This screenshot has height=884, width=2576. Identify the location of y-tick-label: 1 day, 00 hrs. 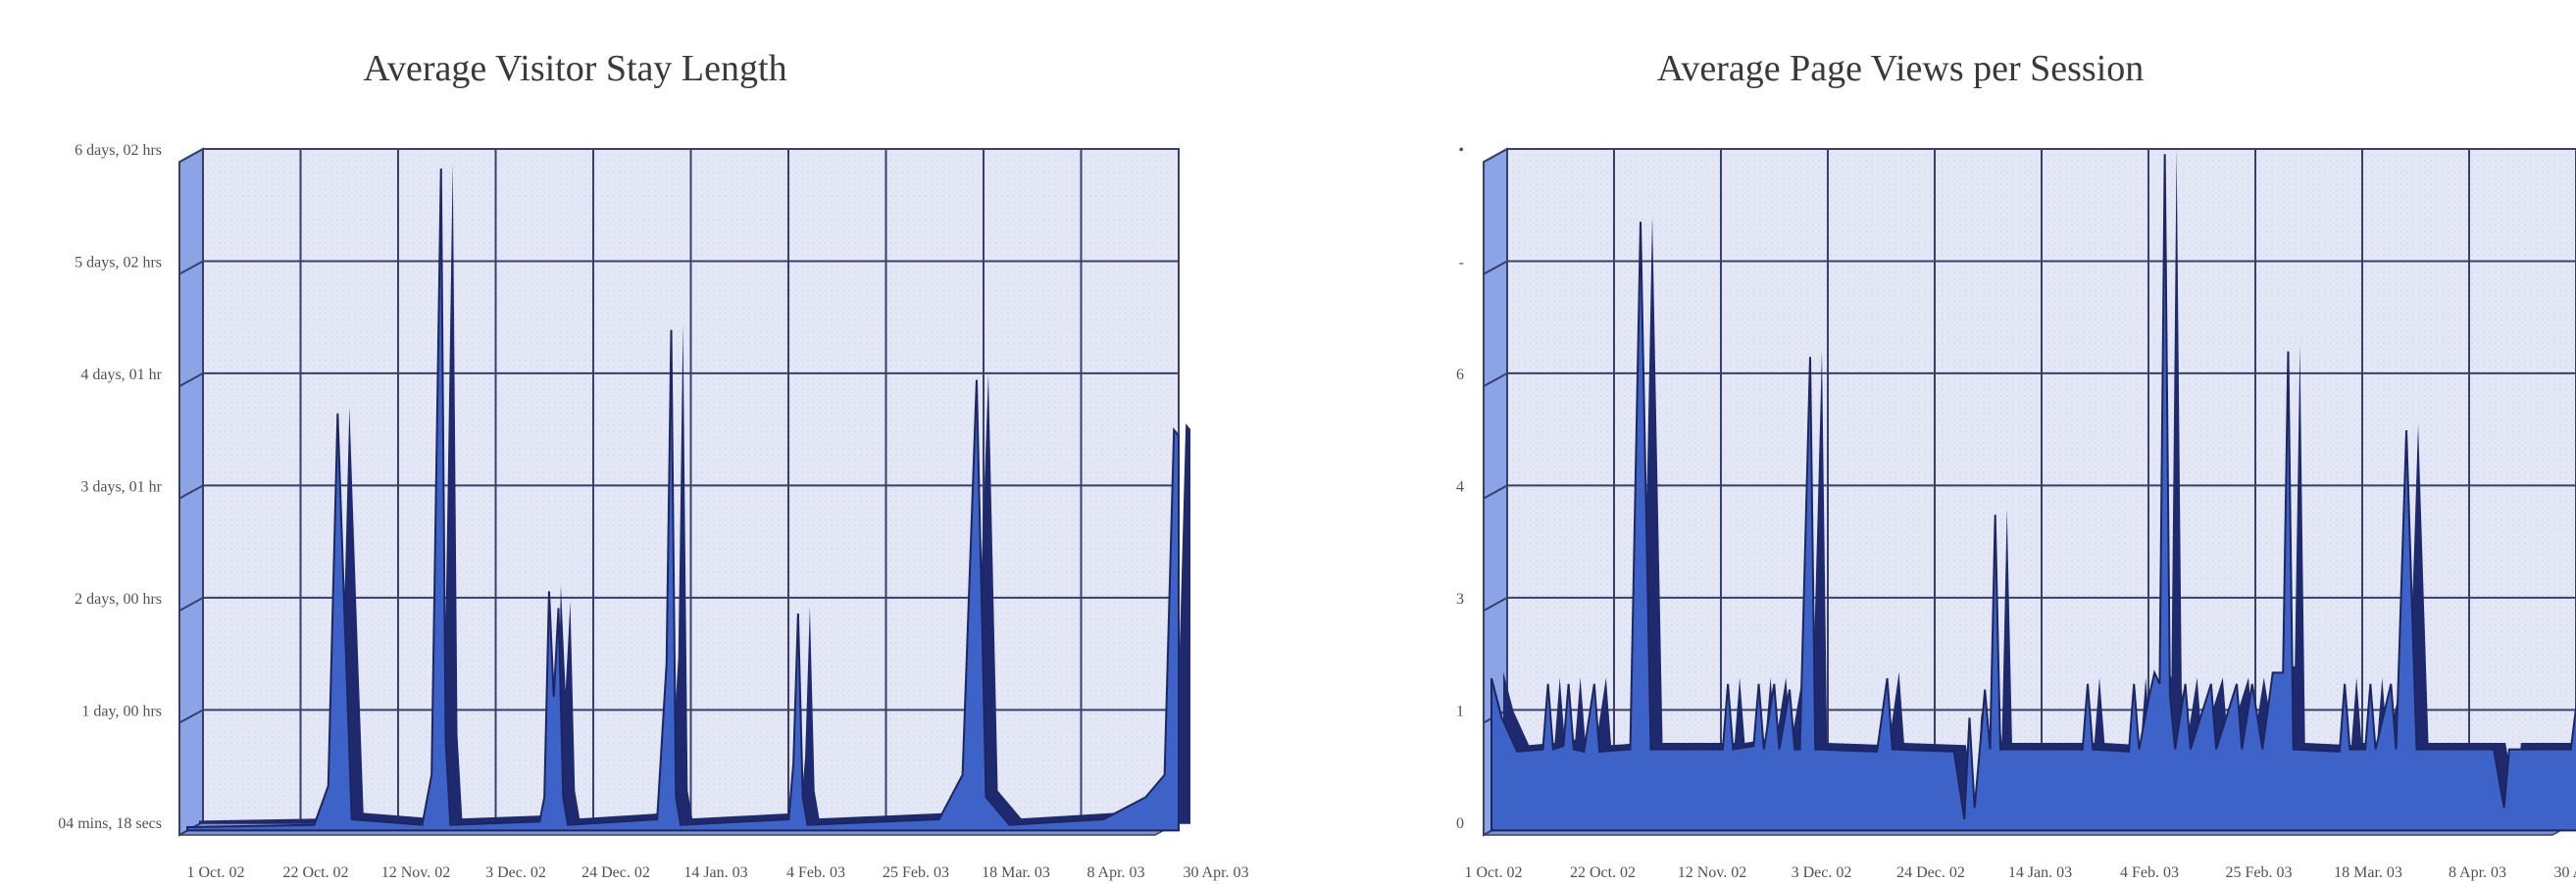
(122, 712).